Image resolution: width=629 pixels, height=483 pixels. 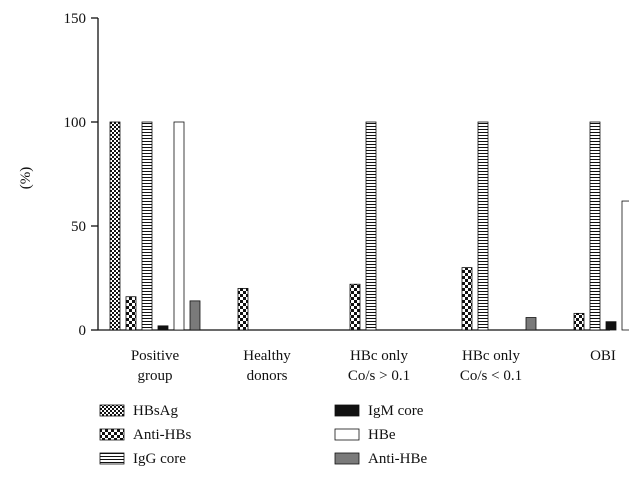 What do you see at coordinates (159, 459) in the screenshot?
I see `legend-label: IgG core` at bounding box center [159, 459].